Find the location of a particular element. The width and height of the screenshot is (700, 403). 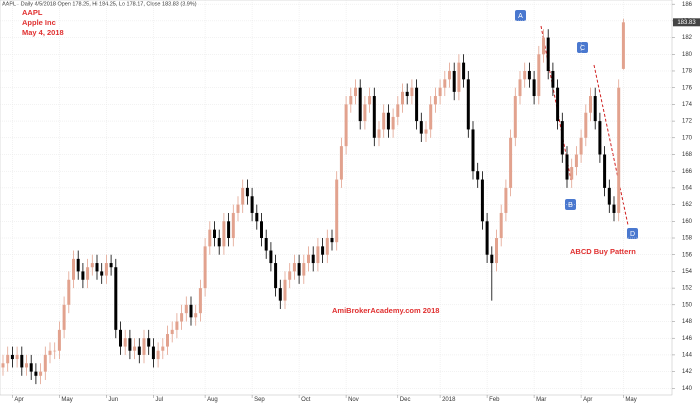

point-label: A is located at coordinates (520, 16).